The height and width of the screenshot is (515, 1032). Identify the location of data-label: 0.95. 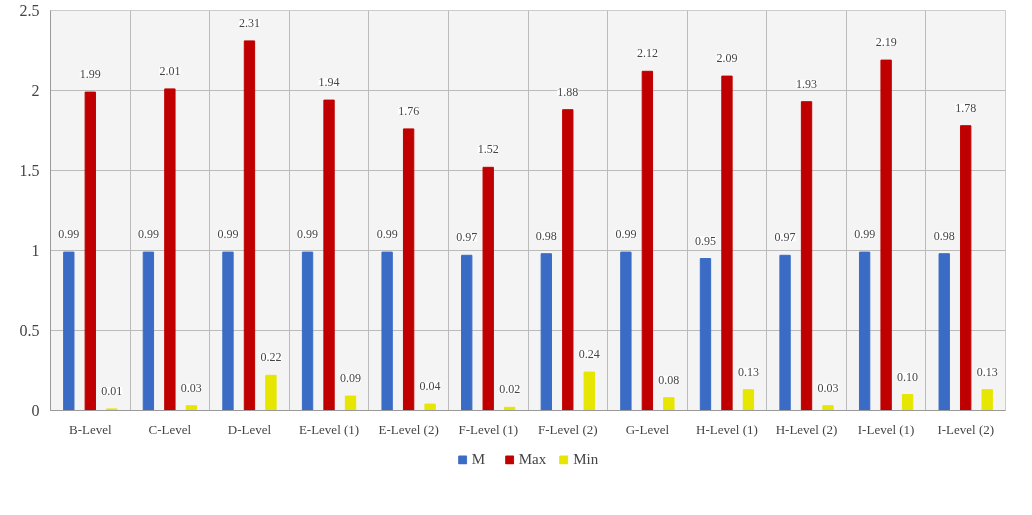
(705, 240).